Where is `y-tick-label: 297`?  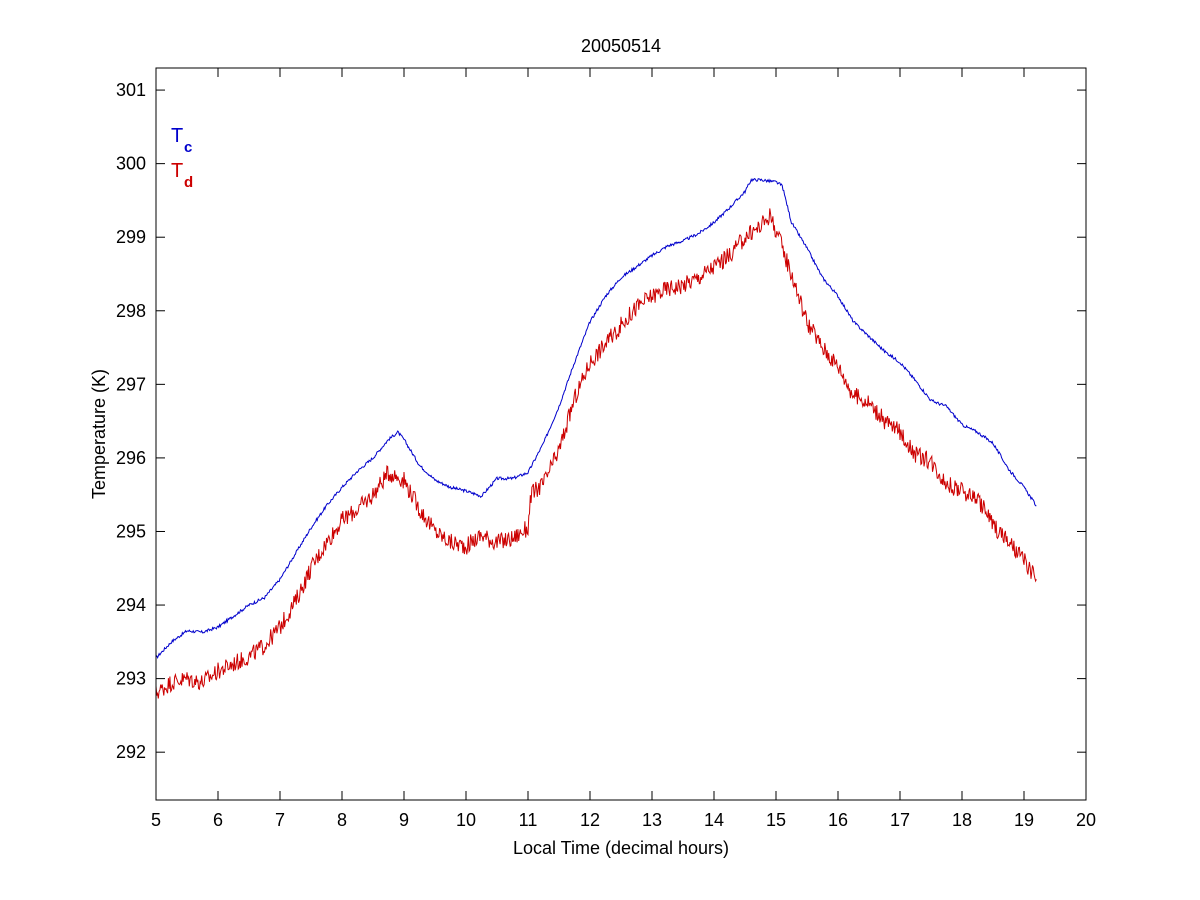 y-tick-label: 297 is located at coordinates (131, 384).